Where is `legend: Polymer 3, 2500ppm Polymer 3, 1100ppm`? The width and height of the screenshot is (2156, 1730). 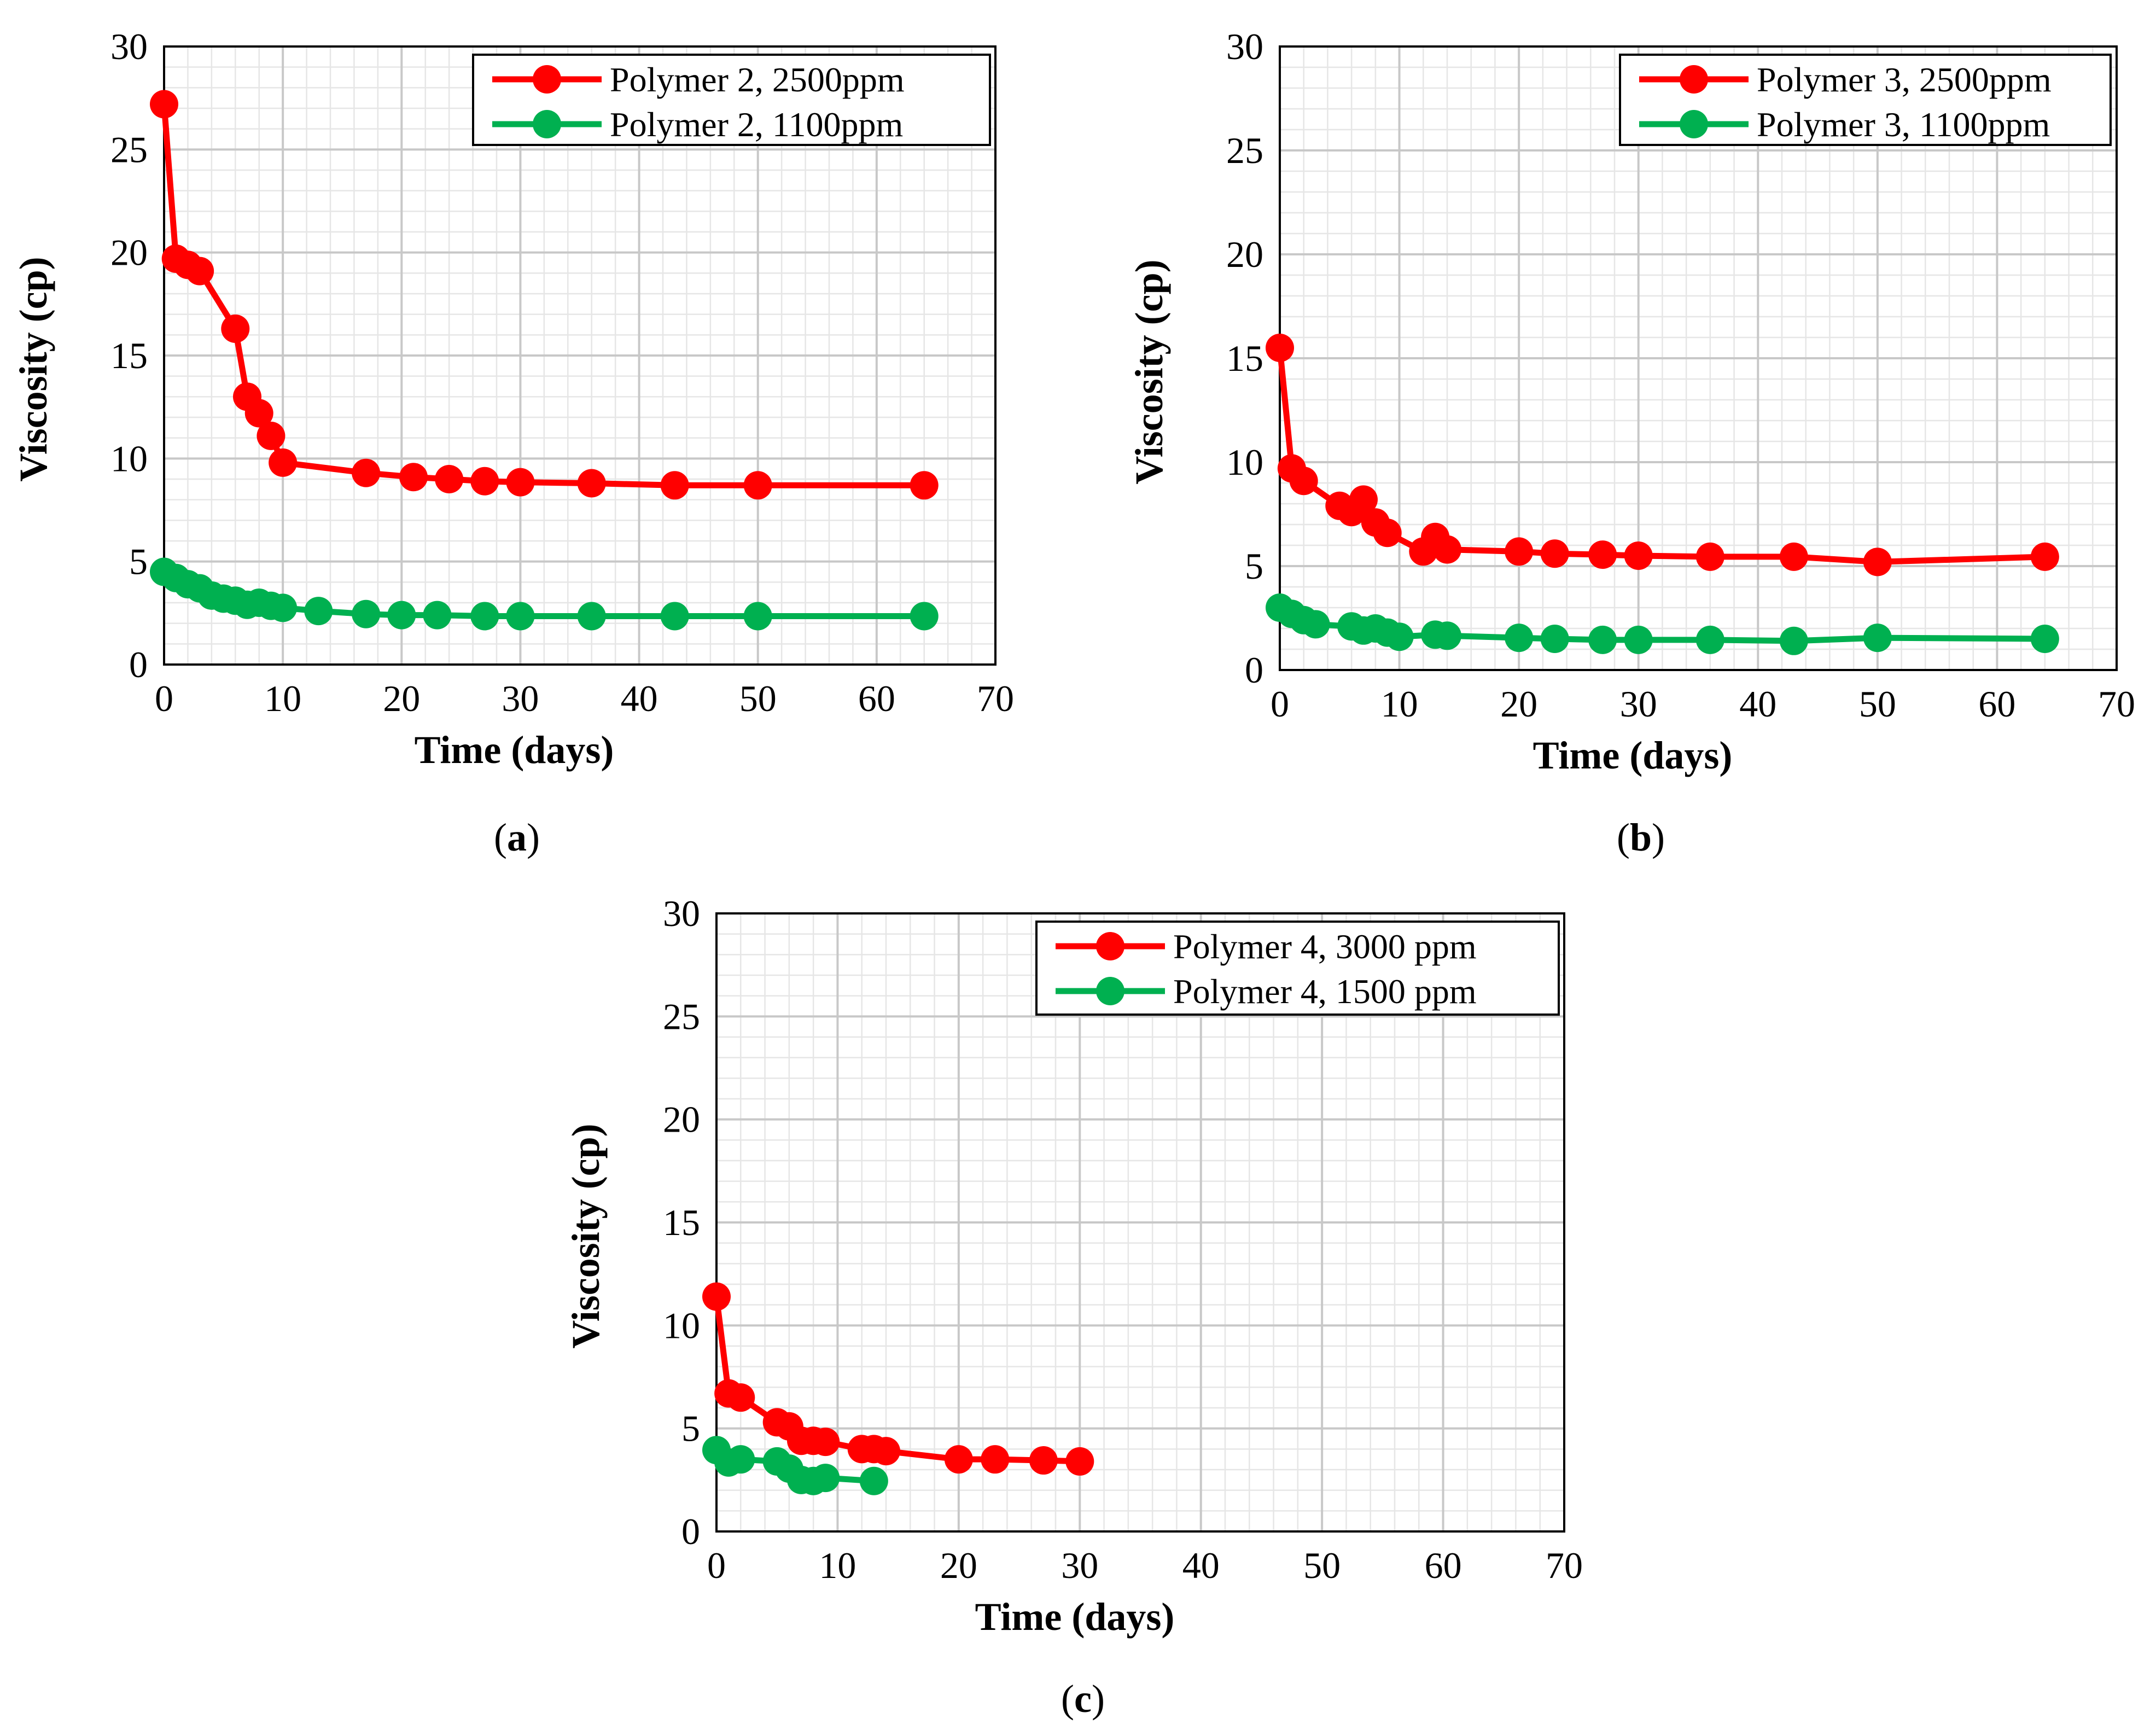 legend: Polymer 3, 2500ppm Polymer 3, 1100ppm is located at coordinates (1865, 100).